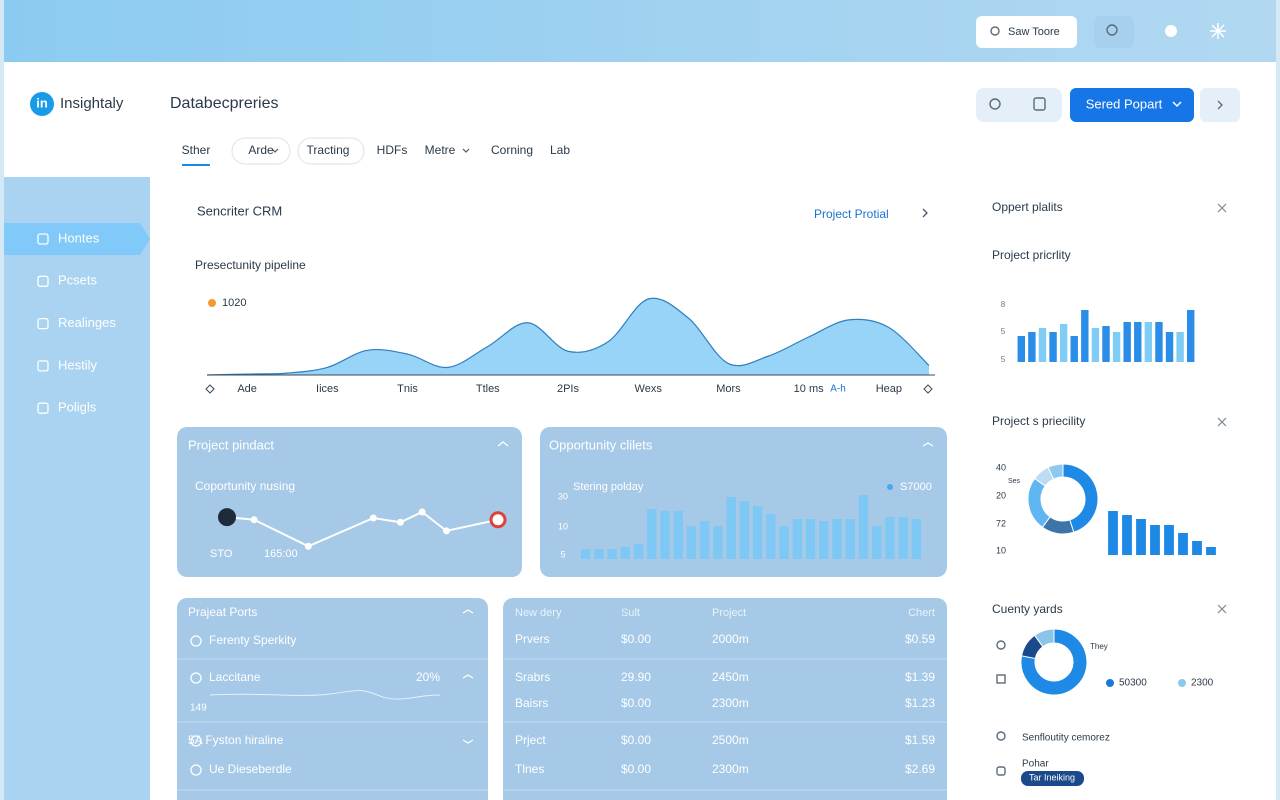 The height and width of the screenshot is (800, 1280). I want to click on tab: Tracting, so click(328, 150).